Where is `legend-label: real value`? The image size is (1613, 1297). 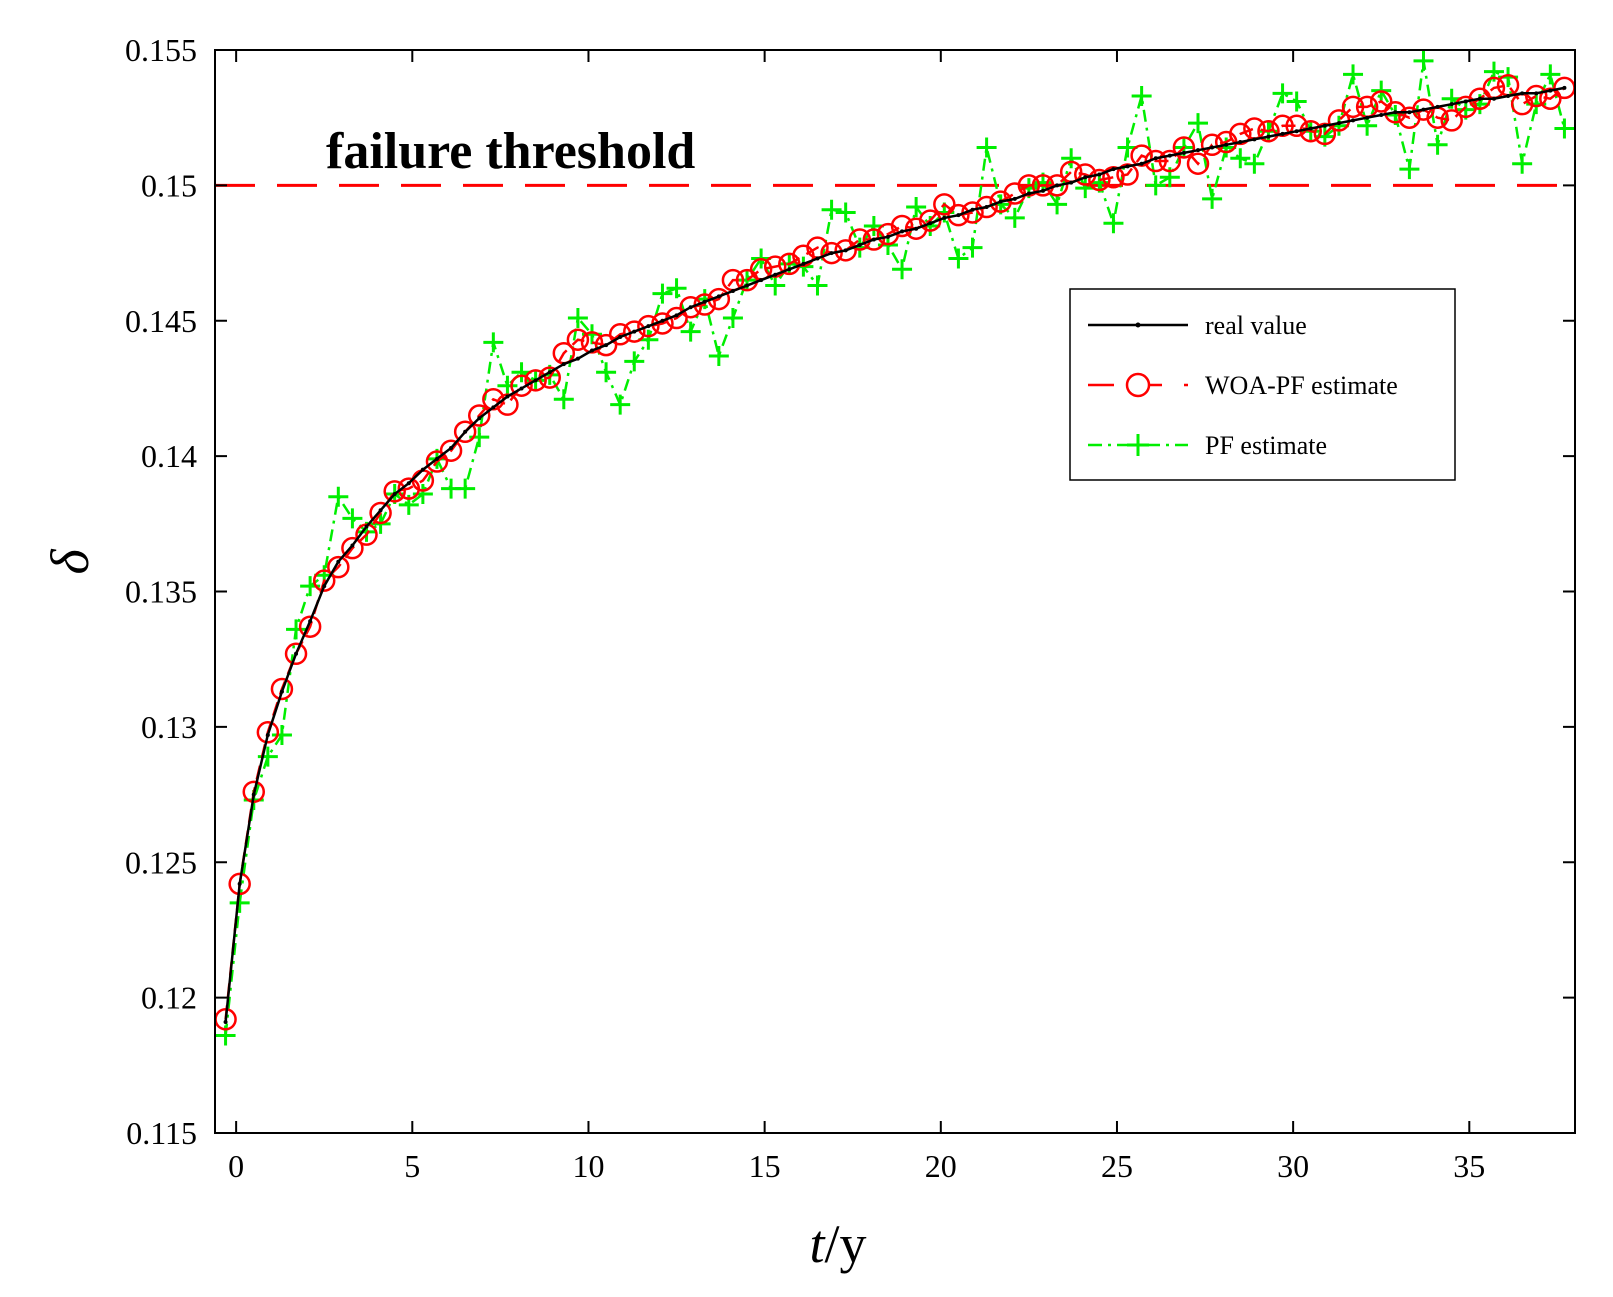
legend-label: real value is located at coordinates (1256, 325).